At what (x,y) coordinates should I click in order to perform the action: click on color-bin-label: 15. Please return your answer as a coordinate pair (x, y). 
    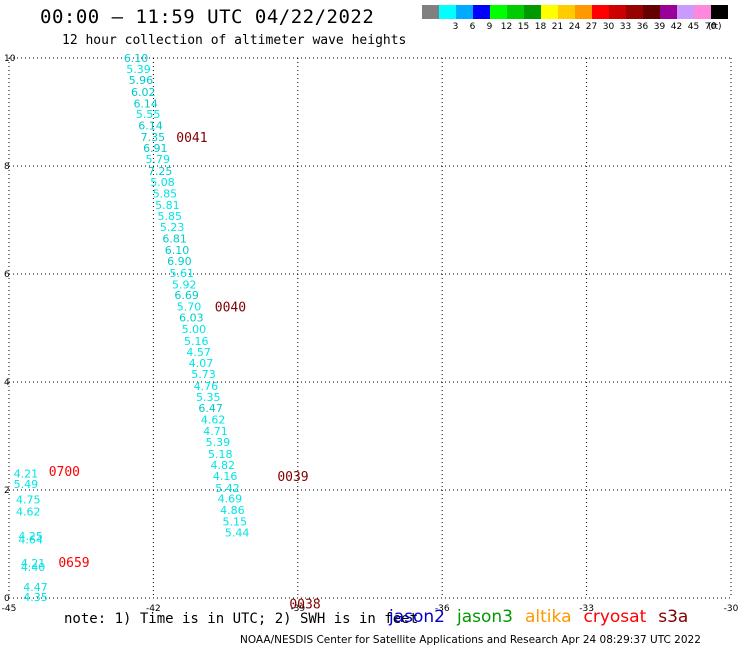
    Looking at the image, I should click on (523, 27).